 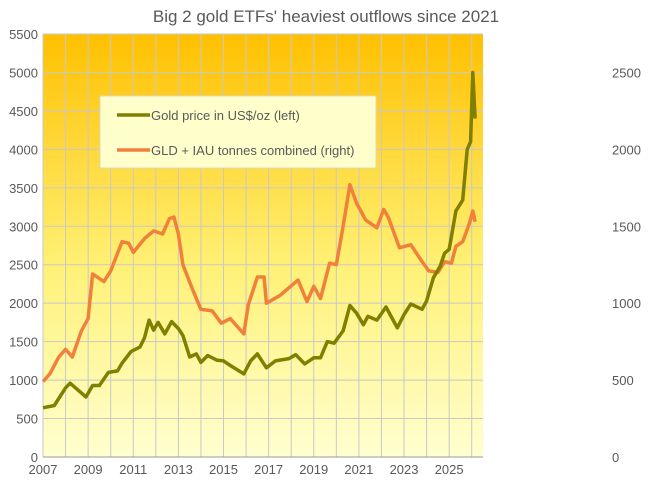 I want to click on y-left-tick-label: 2000, so click(x=23, y=303).